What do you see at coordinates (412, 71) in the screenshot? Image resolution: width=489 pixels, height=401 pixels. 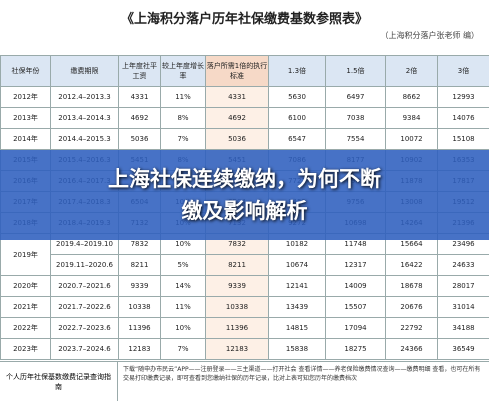 I see `column-header: 2倍` at bounding box center [412, 71].